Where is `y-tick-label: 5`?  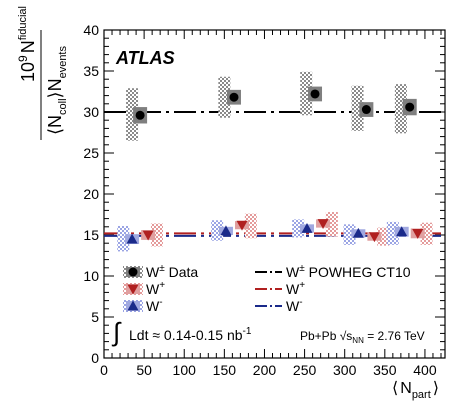 y-tick-label: 5 is located at coordinates (95, 317).